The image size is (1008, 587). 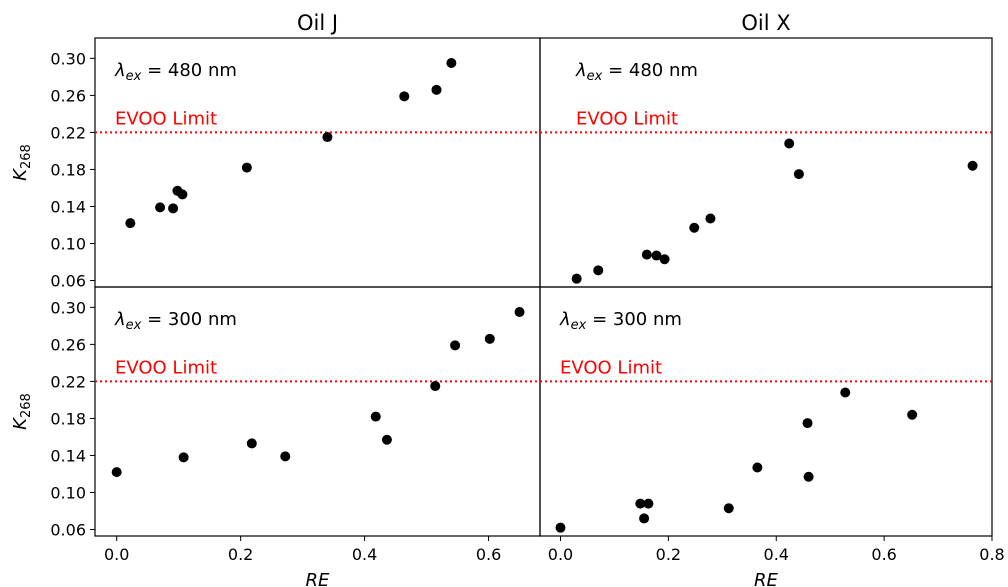 What do you see at coordinates (317, 23) in the screenshot?
I see `subplot-title: Oil J` at bounding box center [317, 23].